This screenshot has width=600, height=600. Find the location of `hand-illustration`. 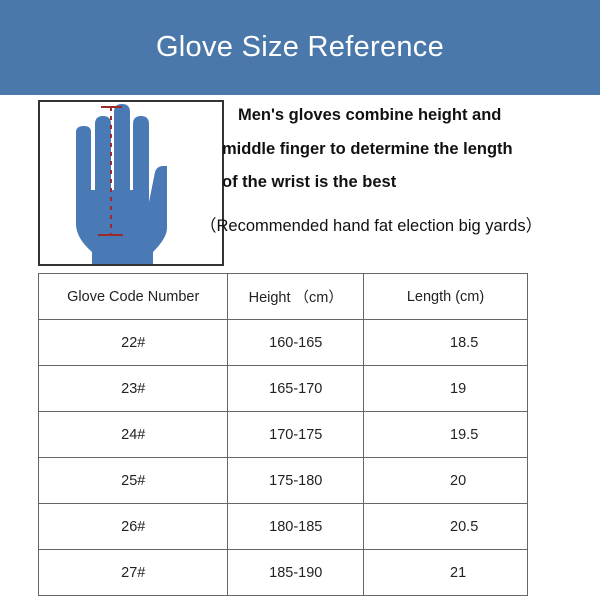

hand-illustration is located at coordinates (131, 187).